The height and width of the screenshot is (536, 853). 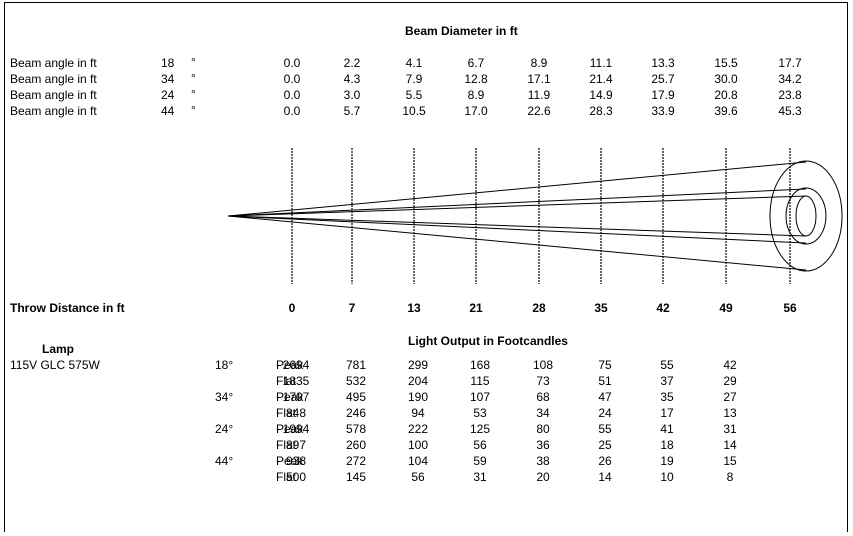 What do you see at coordinates (488, 341) in the screenshot?
I see `light-output-title: Light Output in Footcandles` at bounding box center [488, 341].